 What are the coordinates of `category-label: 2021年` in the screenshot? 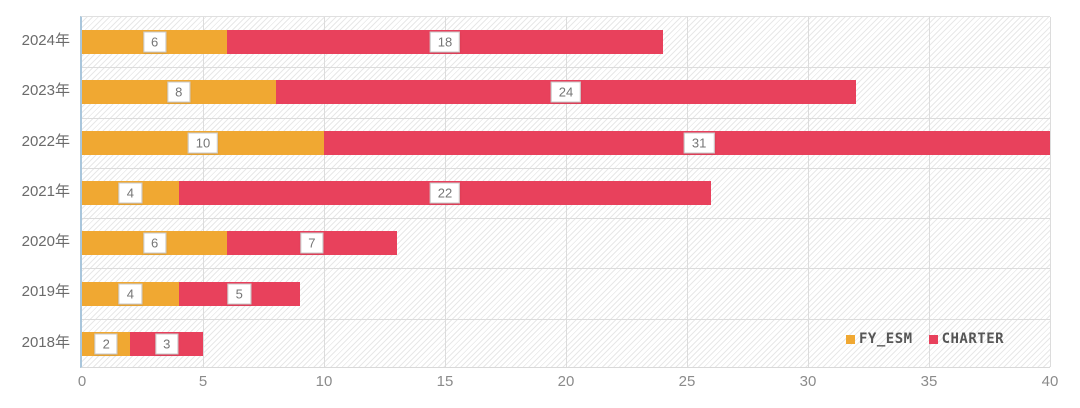 It's located at (45, 191).